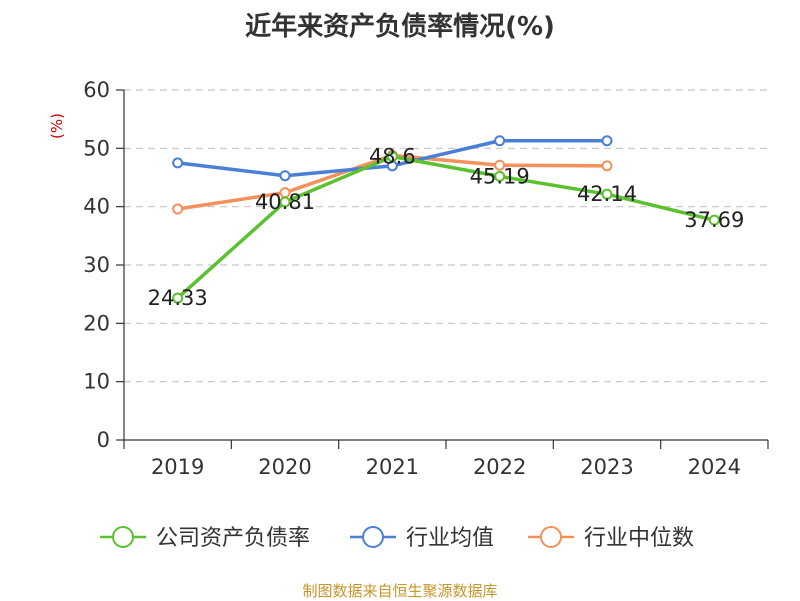 The width and height of the screenshot is (800, 601). What do you see at coordinates (103, 440) in the screenshot?
I see `y-tick-label: 0` at bounding box center [103, 440].